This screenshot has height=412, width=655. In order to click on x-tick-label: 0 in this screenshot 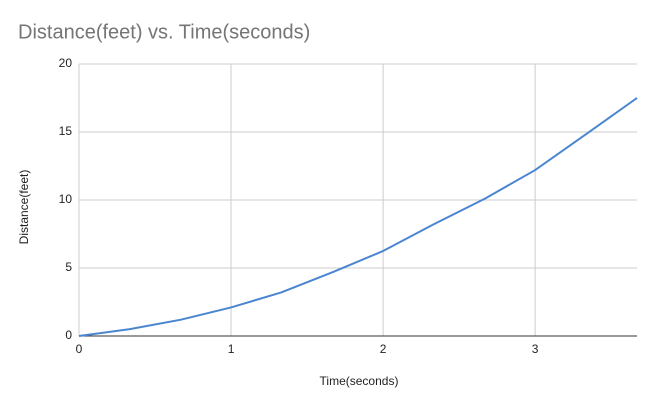, I will do `click(79, 349)`.